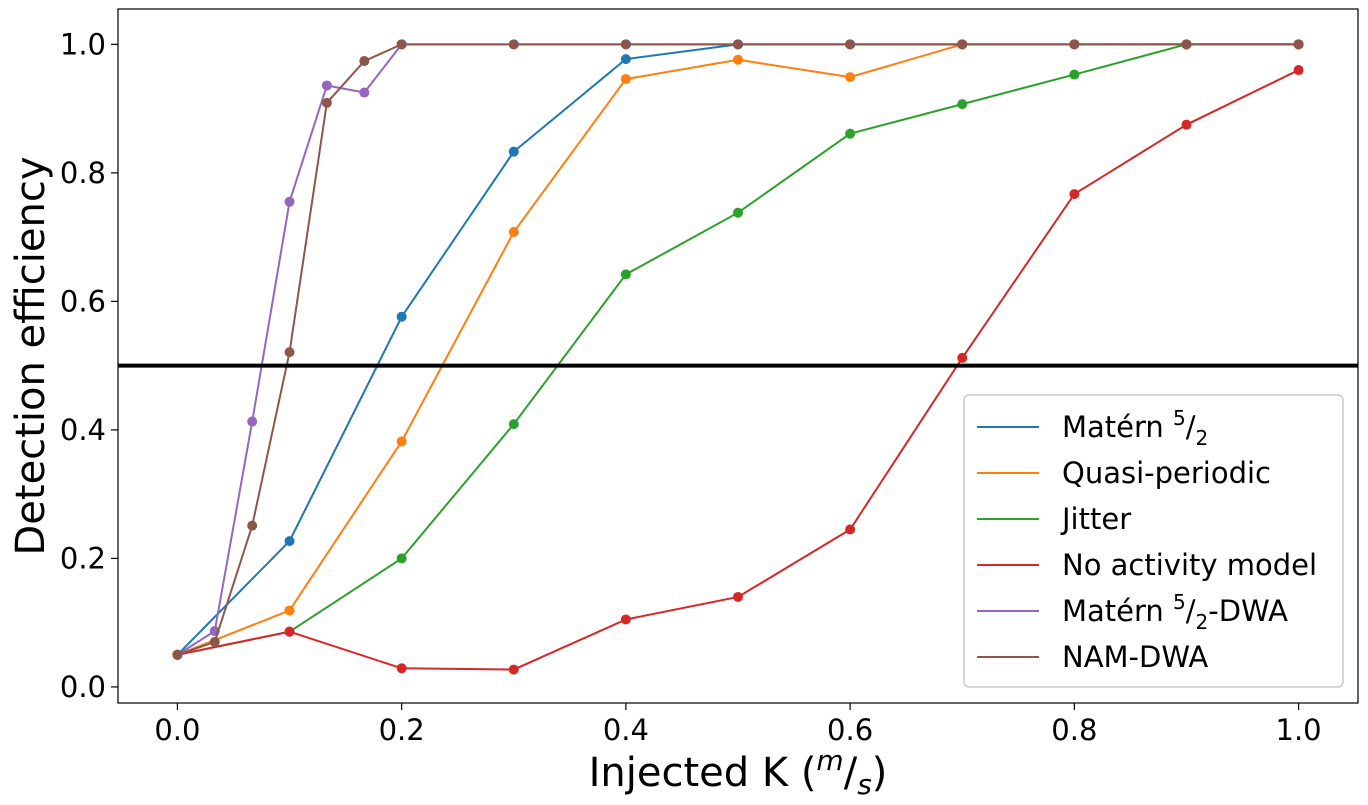 The width and height of the screenshot is (1368, 805). Describe the element at coordinates (1074, 730) in the screenshot. I see `x-tick-label: 0.8` at that location.